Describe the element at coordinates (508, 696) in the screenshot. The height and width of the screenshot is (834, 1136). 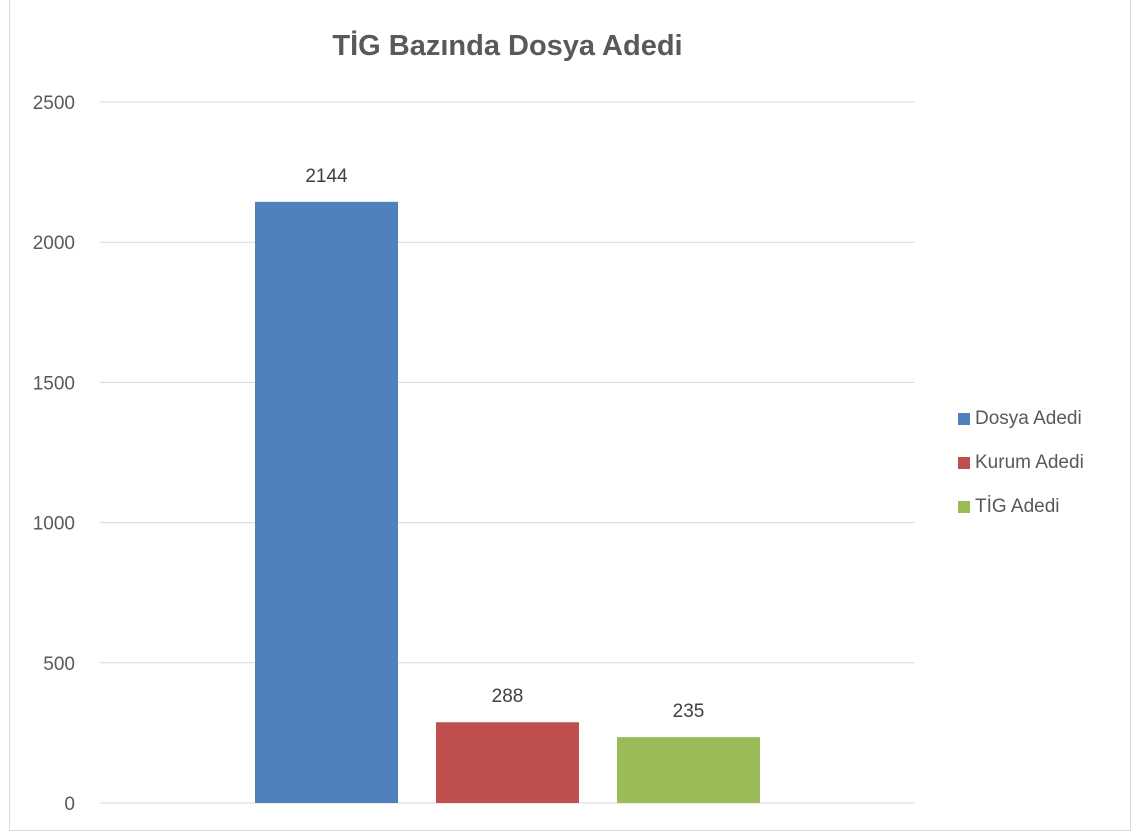
I see `data-label: 288` at that location.